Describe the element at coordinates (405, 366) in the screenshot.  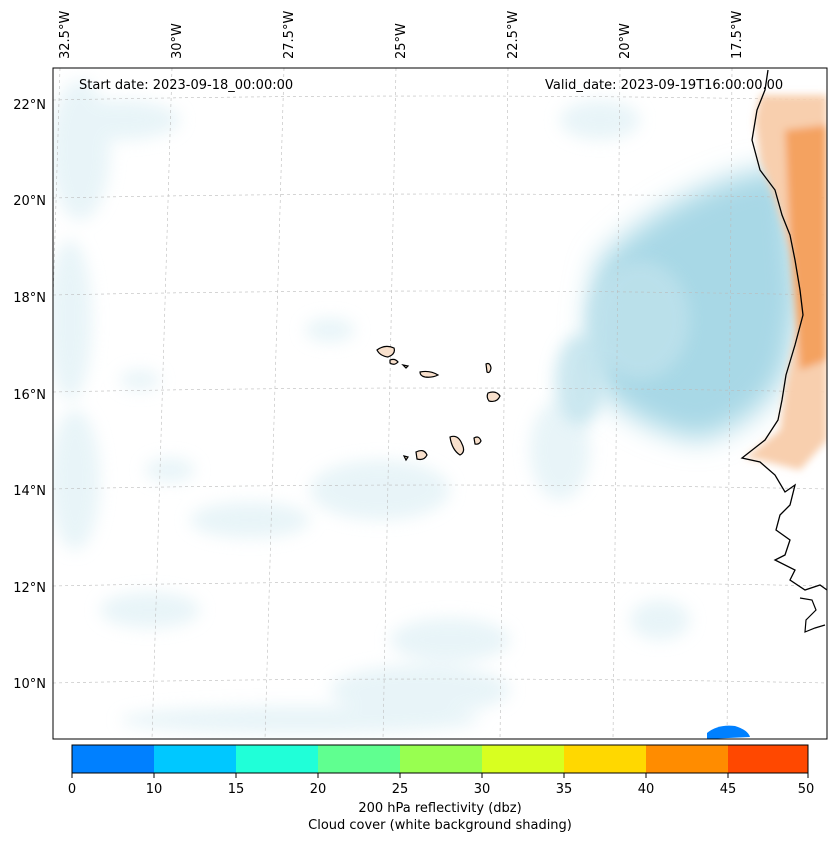
I see `island-santa-luzia` at that location.